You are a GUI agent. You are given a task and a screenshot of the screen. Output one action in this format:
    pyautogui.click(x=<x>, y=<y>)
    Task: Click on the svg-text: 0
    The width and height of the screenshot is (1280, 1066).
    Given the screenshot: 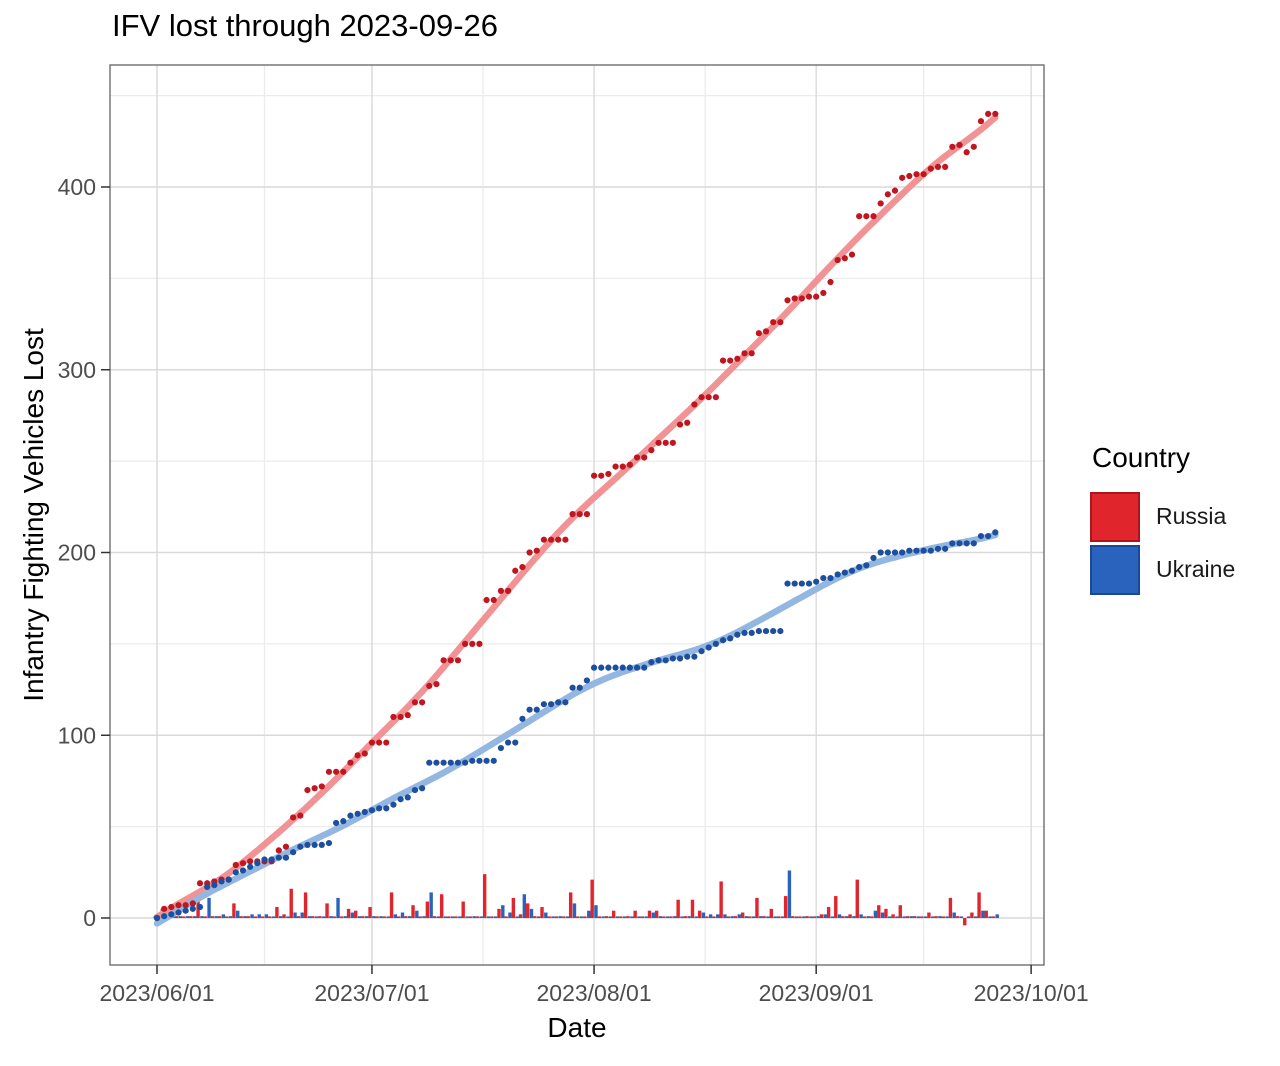 What is the action you would take?
    pyautogui.click(x=89, y=918)
    